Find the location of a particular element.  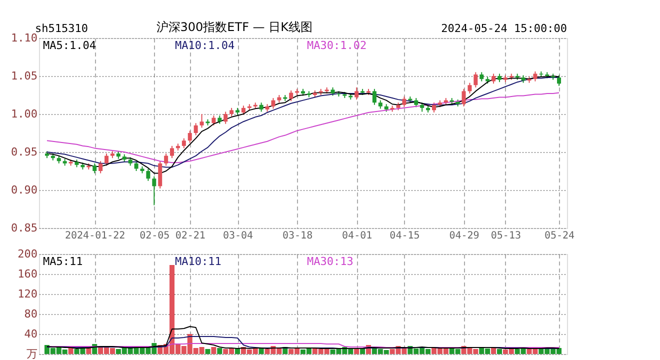

x-tick-label: 04-01 is located at coordinates (357, 236).